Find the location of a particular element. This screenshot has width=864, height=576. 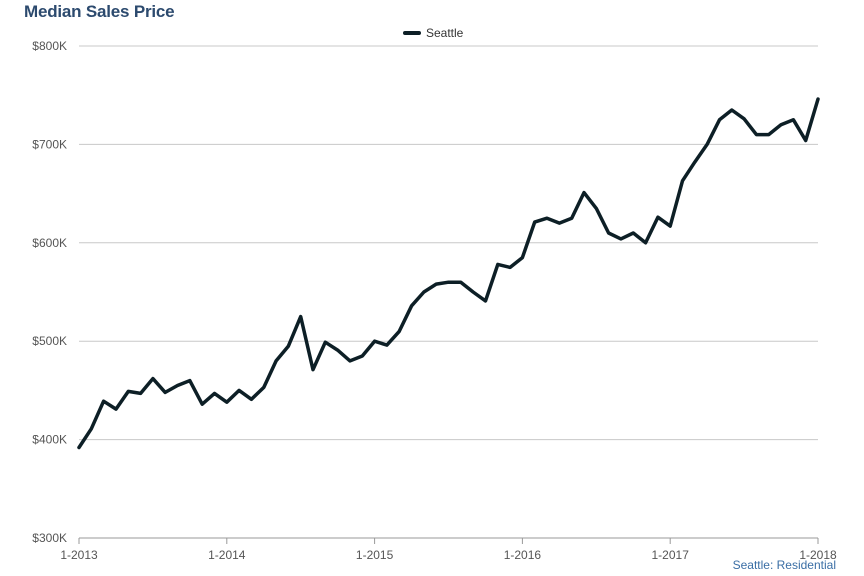

y-tick-label: $600K is located at coordinates (49, 243).